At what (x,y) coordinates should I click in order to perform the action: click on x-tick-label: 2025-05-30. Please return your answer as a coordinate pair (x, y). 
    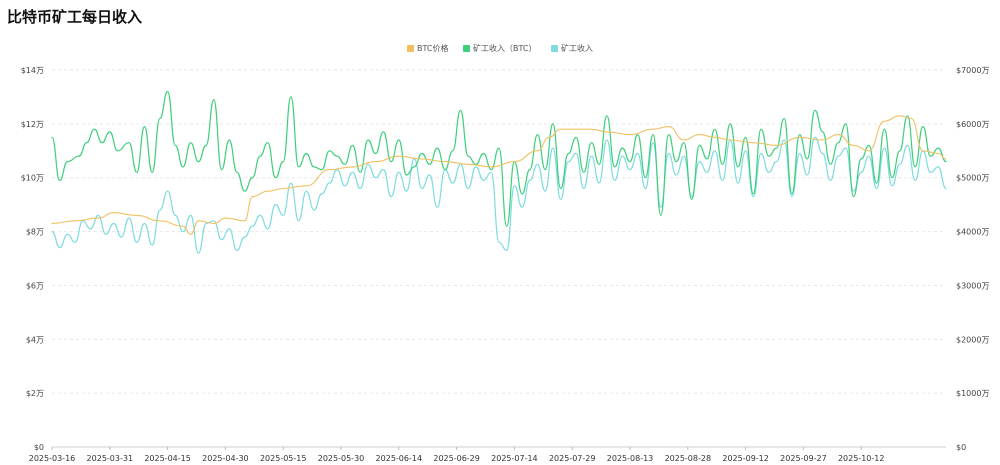
    Looking at the image, I should click on (341, 458).